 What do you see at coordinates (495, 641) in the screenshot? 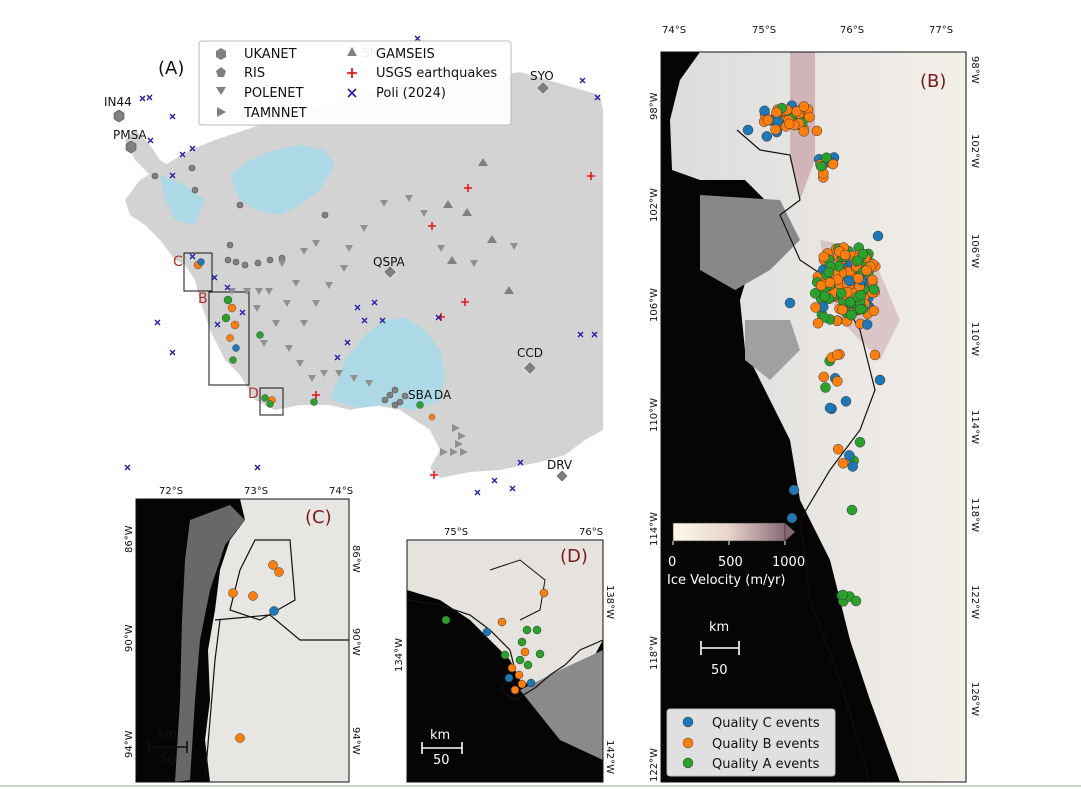
I see `panel-d-events` at bounding box center [495, 641].